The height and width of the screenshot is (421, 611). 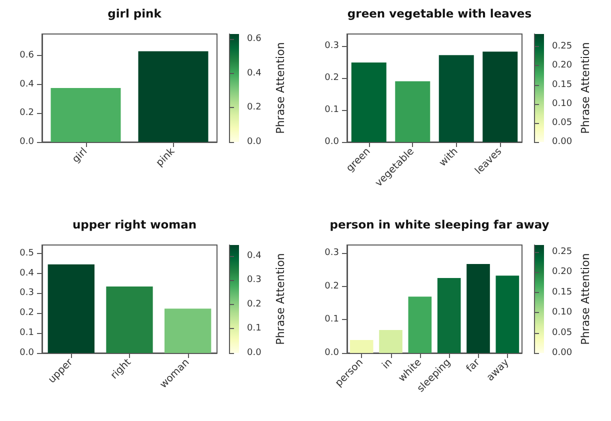 I want to click on chart-title: green vegetable with leaves, so click(x=439, y=13).